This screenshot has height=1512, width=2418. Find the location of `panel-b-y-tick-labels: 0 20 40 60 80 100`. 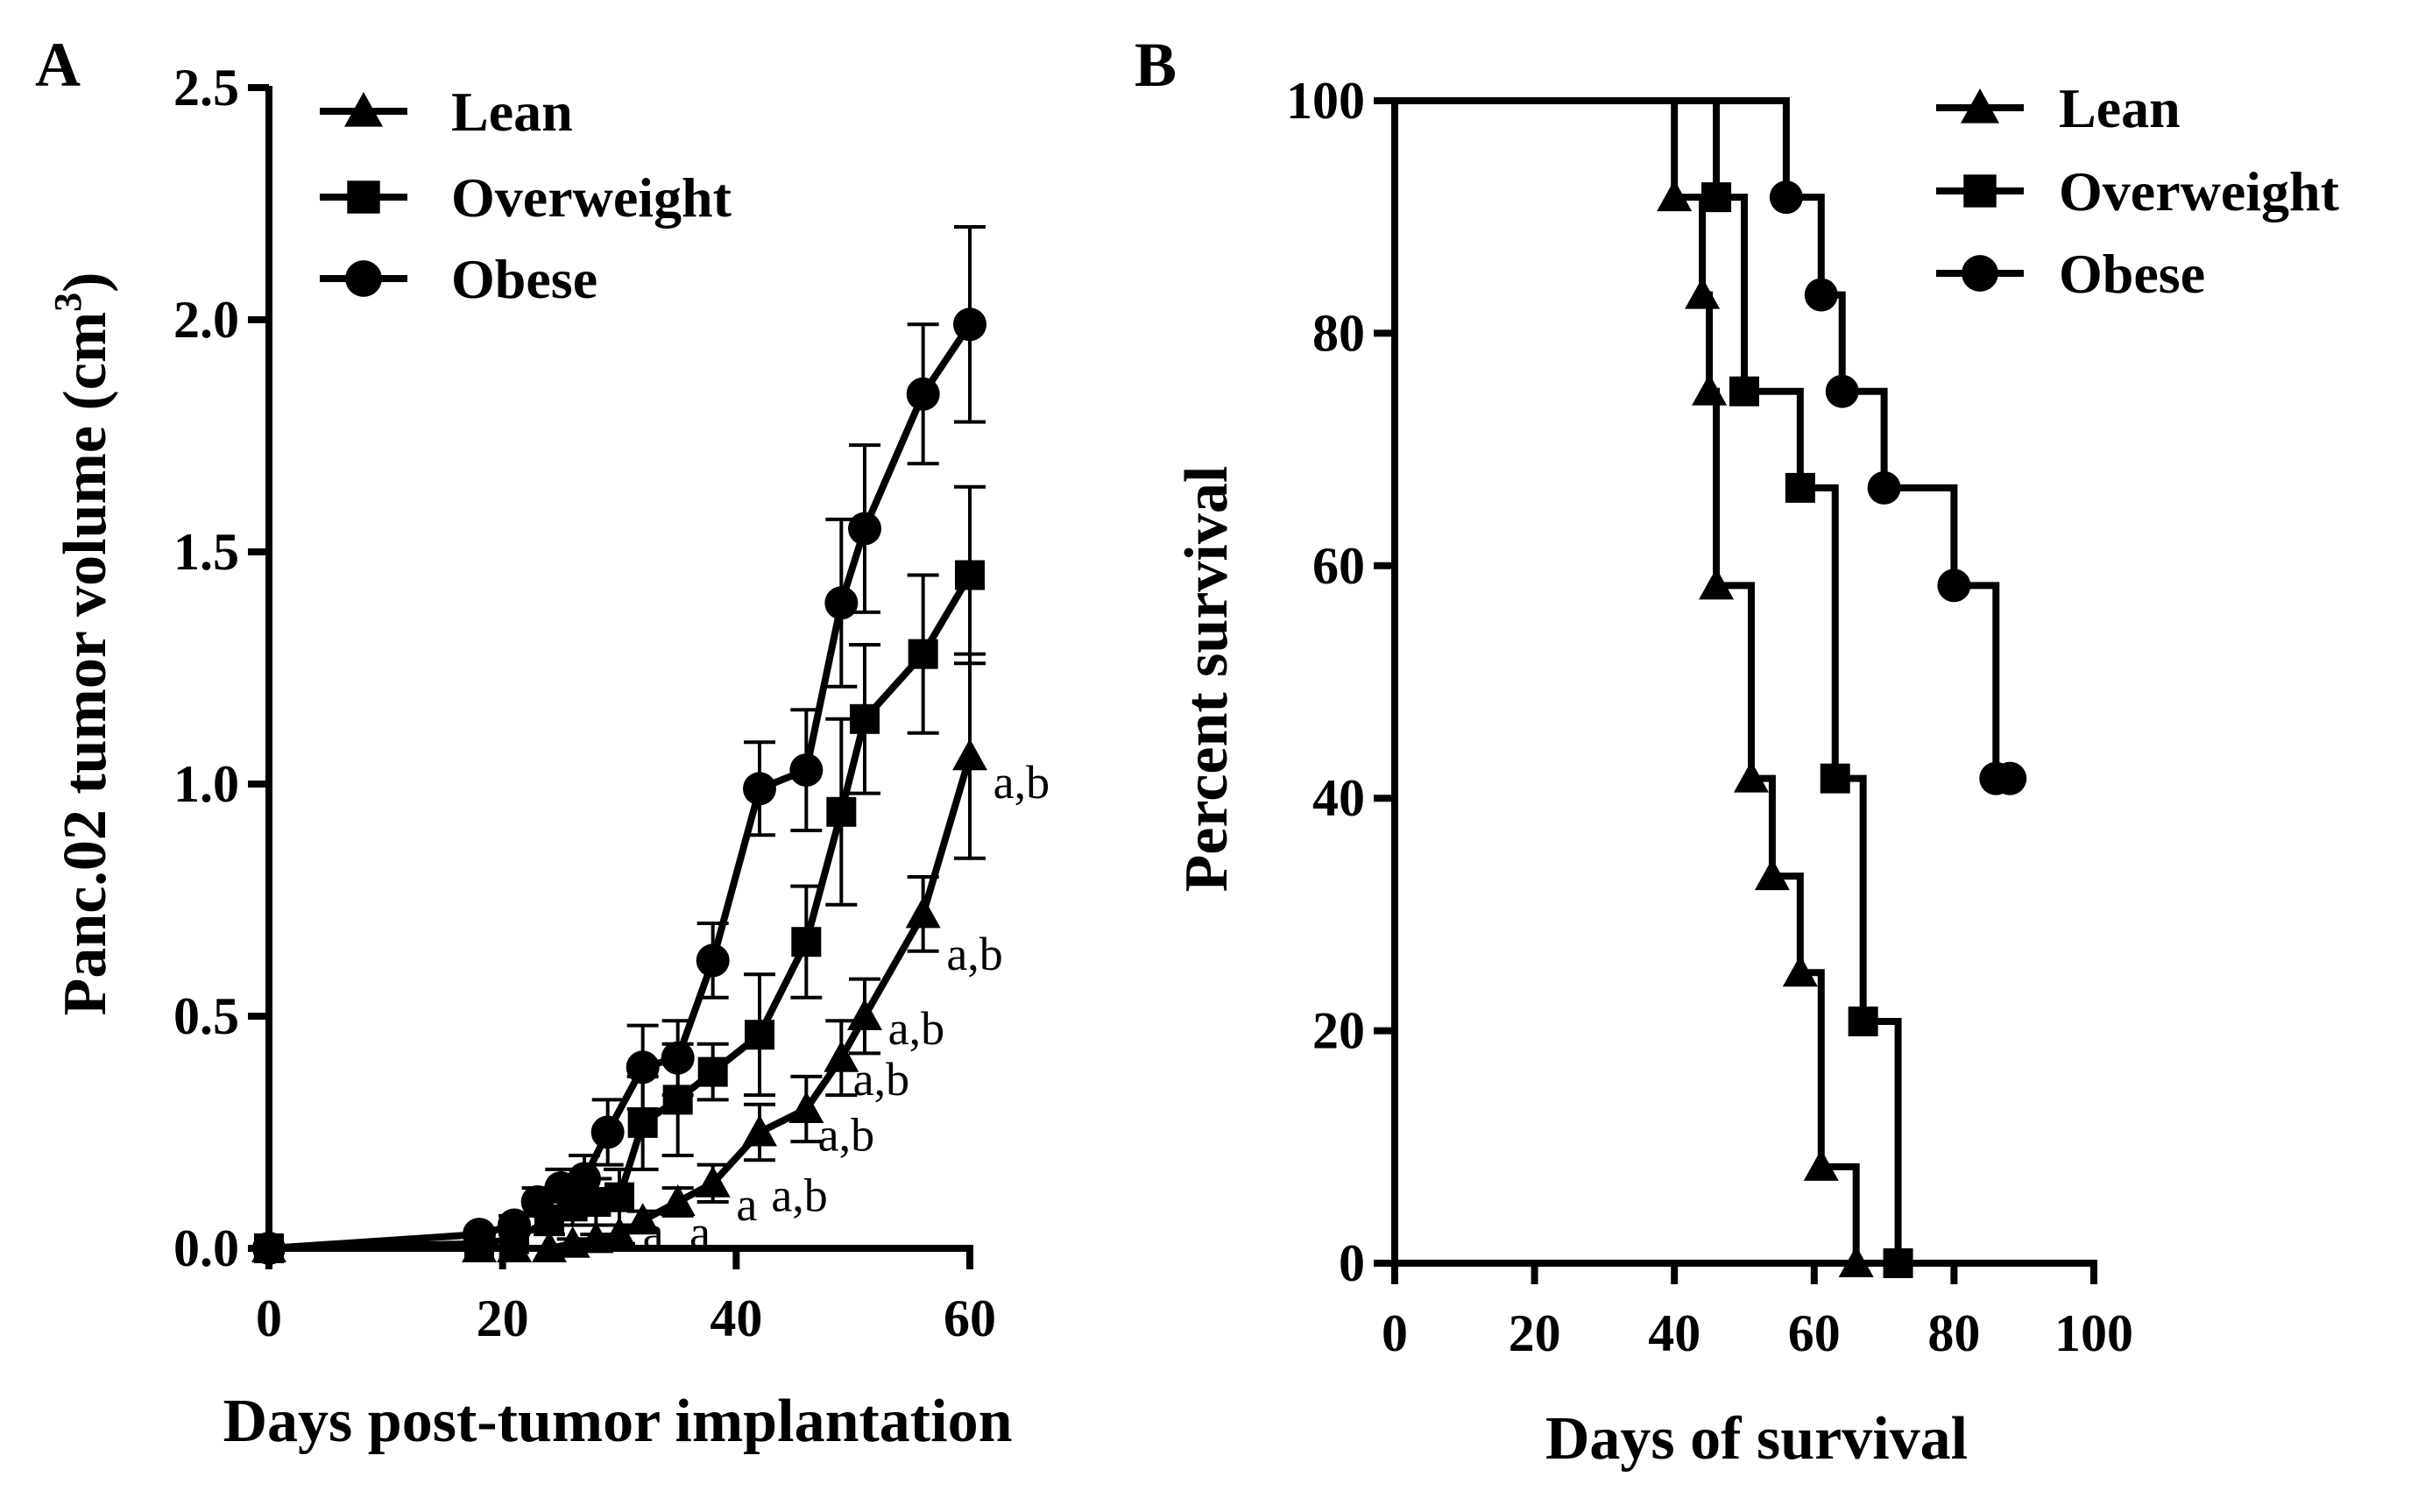

panel-b-y-tick-labels: 0 20 40 60 80 100 is located at coordinates (1325, 682).